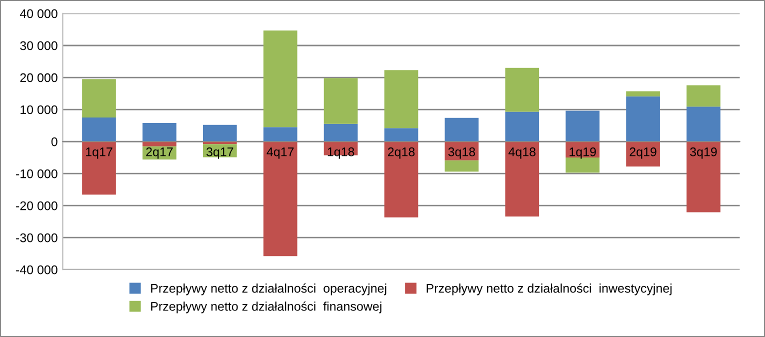 The image size is (765, 337). What do you see at coordinates (37, 205) in the screenshot?
I see `y-tick-label: -20 000` at bounding box center [37, 205].